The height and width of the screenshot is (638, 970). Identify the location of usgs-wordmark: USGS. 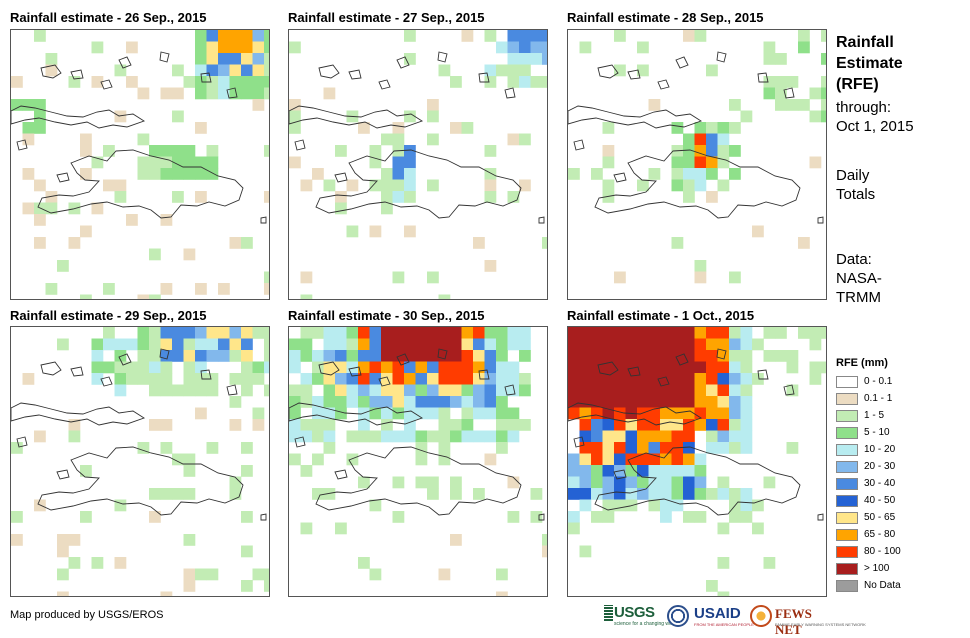
(634, 612).